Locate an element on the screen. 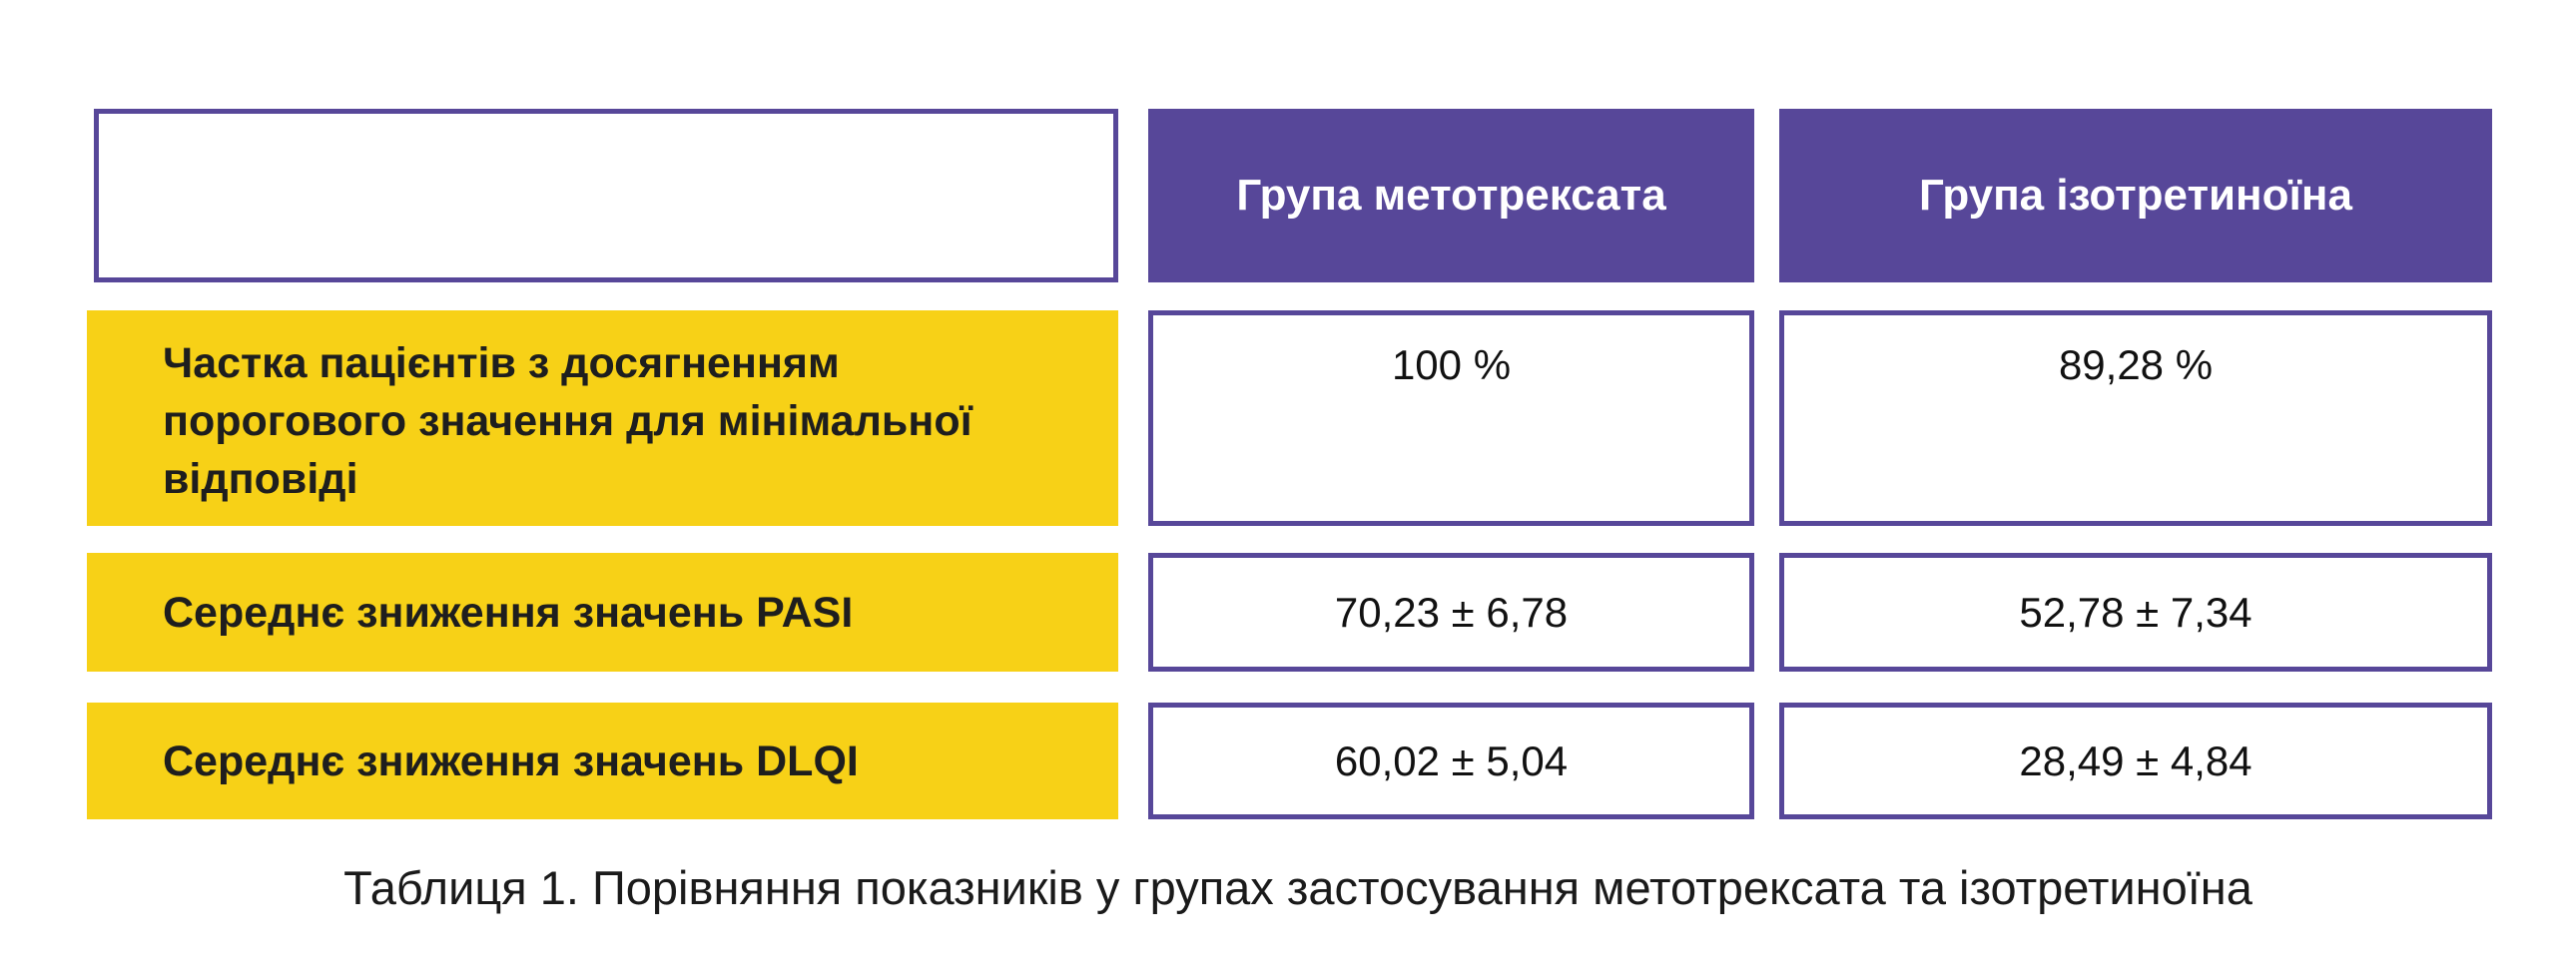  header-isotretinoin: Група ізотретиноїна is located at coordinates (2135, 195).